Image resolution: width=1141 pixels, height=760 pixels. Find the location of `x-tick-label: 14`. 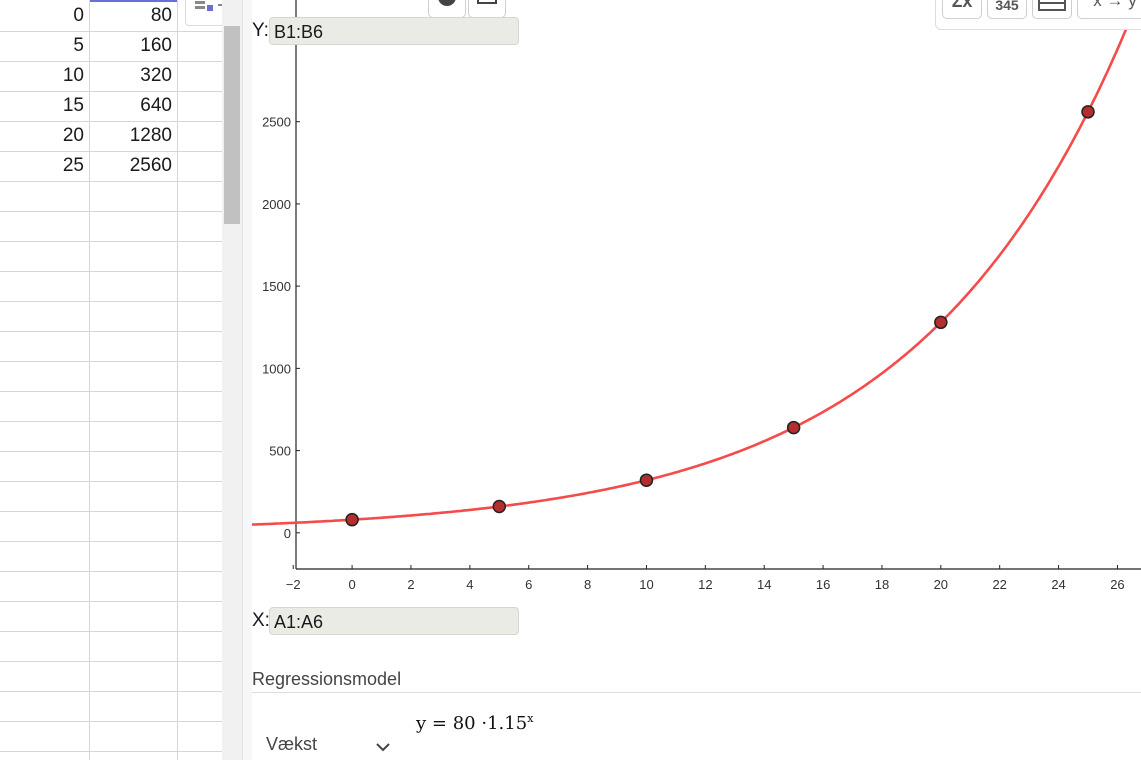

x-tick-label: 14 is located at coordinates (764, 584).